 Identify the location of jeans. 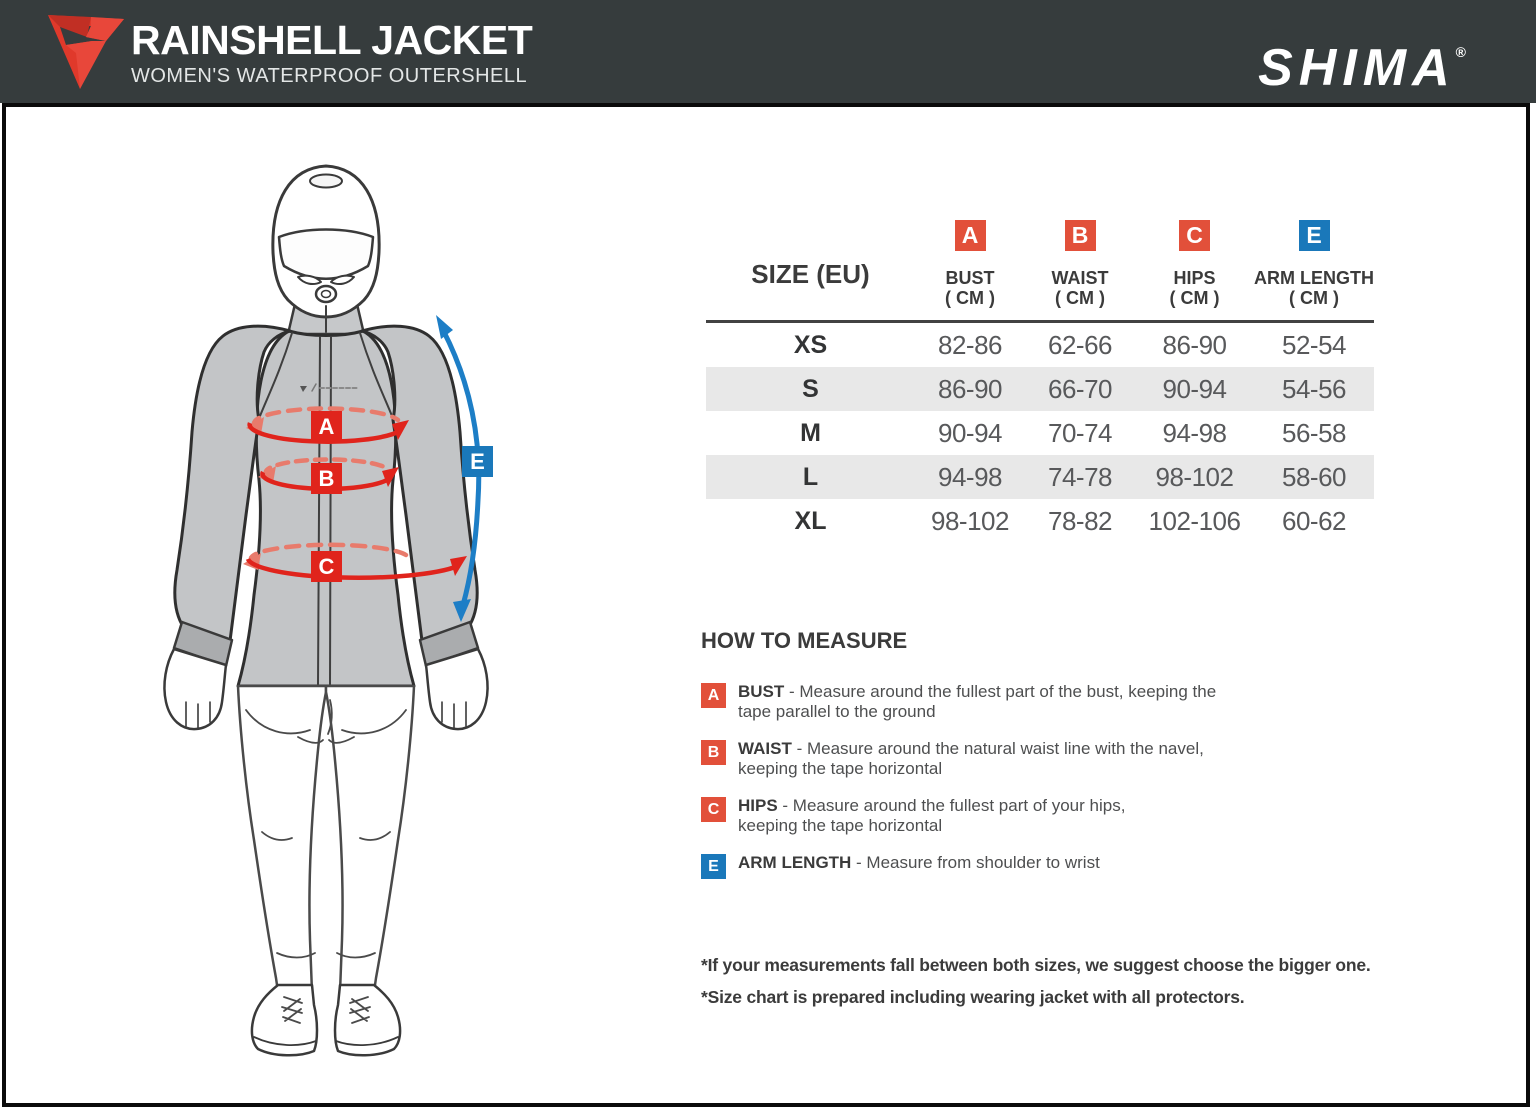
(326, 839).